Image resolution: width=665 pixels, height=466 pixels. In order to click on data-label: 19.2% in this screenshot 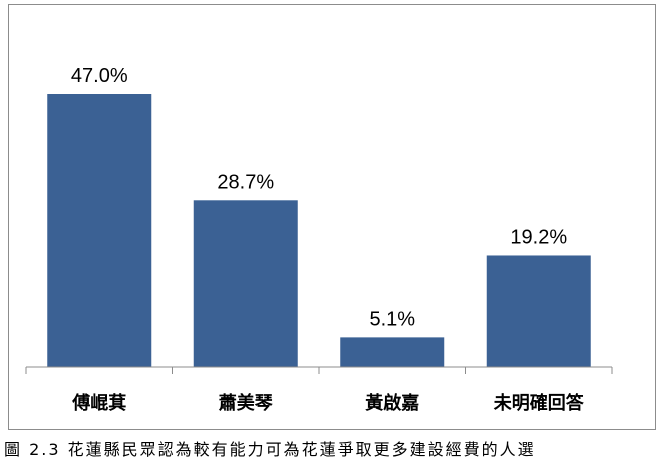, I will do `click(538, 237)`.